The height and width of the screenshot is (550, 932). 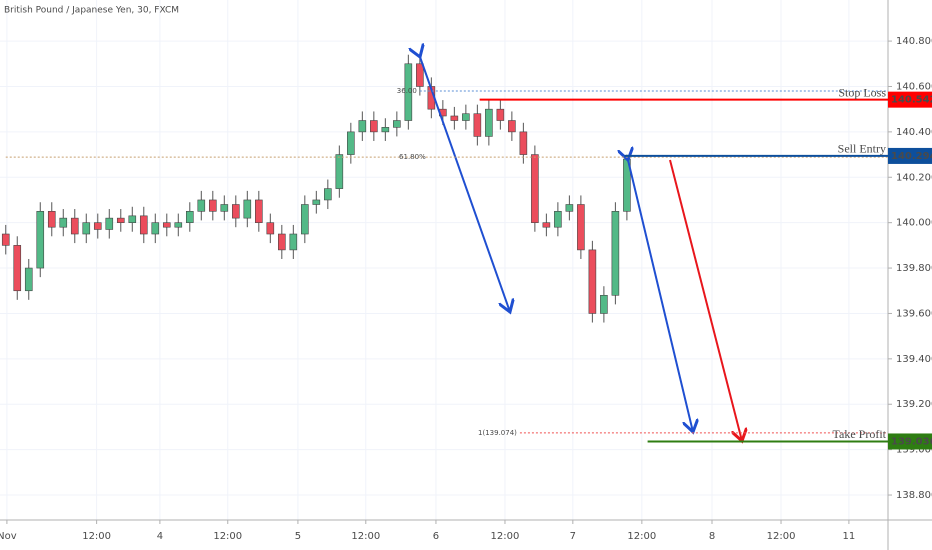 I want to click on level-price: 140.542, so click(x=911, y=100).